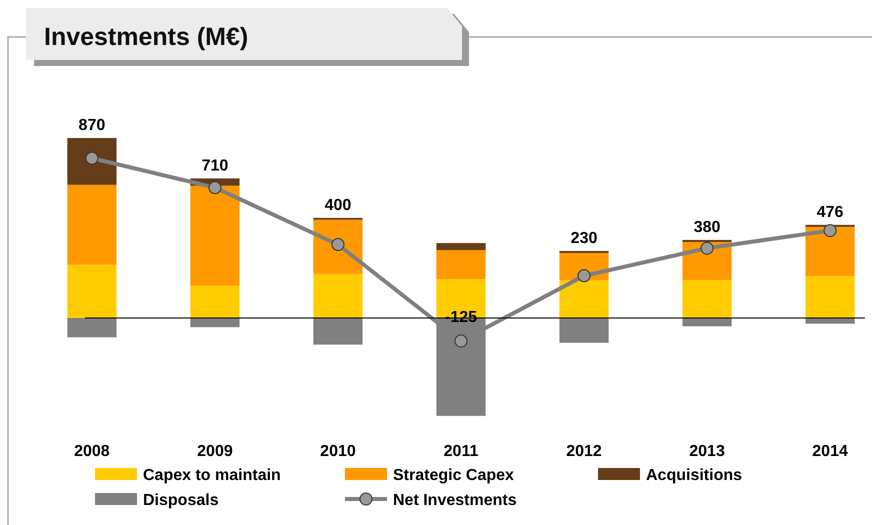 The image size is (872, 525). Describe the element at coordinates (338, 451) in the screenshot. I see `x-tick-label: 2010` at that location.